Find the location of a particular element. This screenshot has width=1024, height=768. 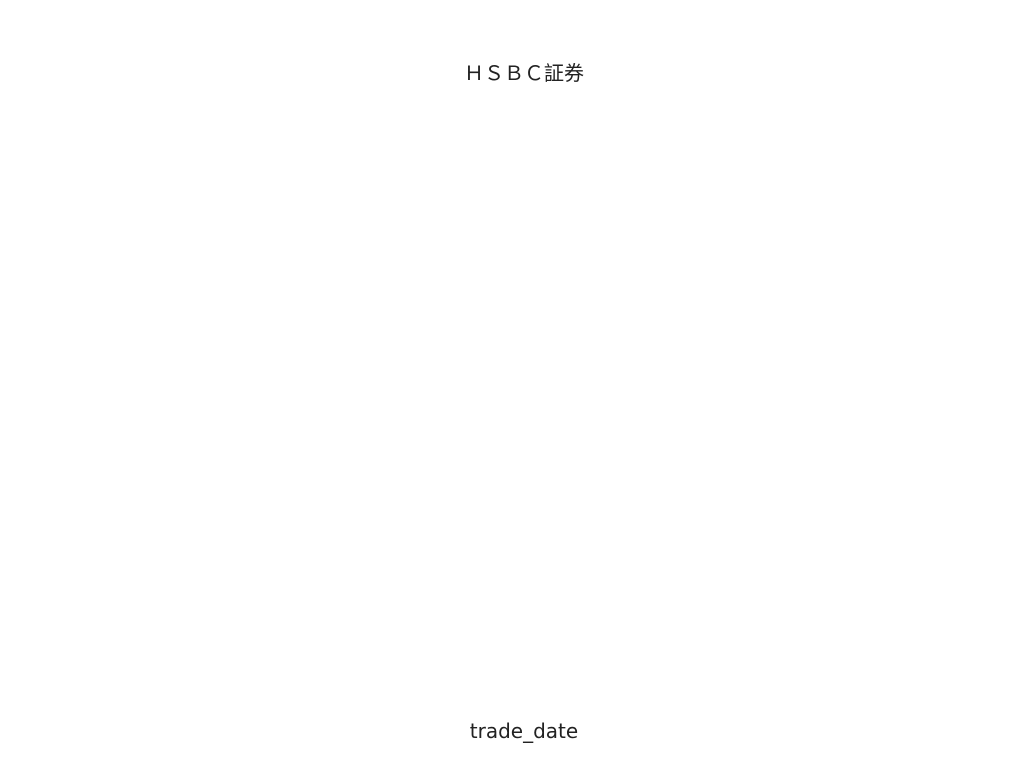

chart-title: ＨＳＢＣ証券 is located at coordinates (524, 73).